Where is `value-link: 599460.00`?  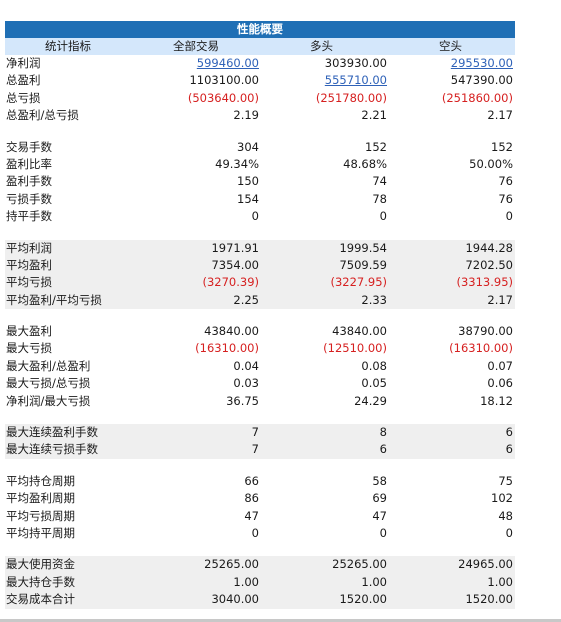 value-link: 599460.00 is located at coordinates (227, 63).